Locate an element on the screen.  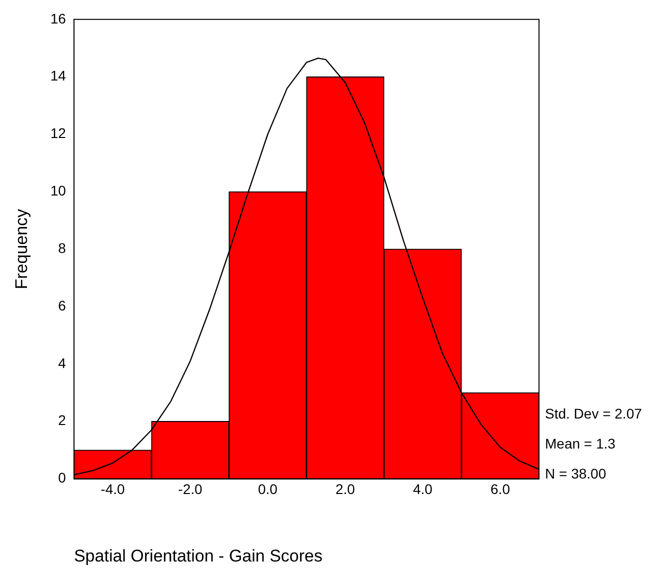
x-tick-label: 4.0 is located at coordinates (423, 489).